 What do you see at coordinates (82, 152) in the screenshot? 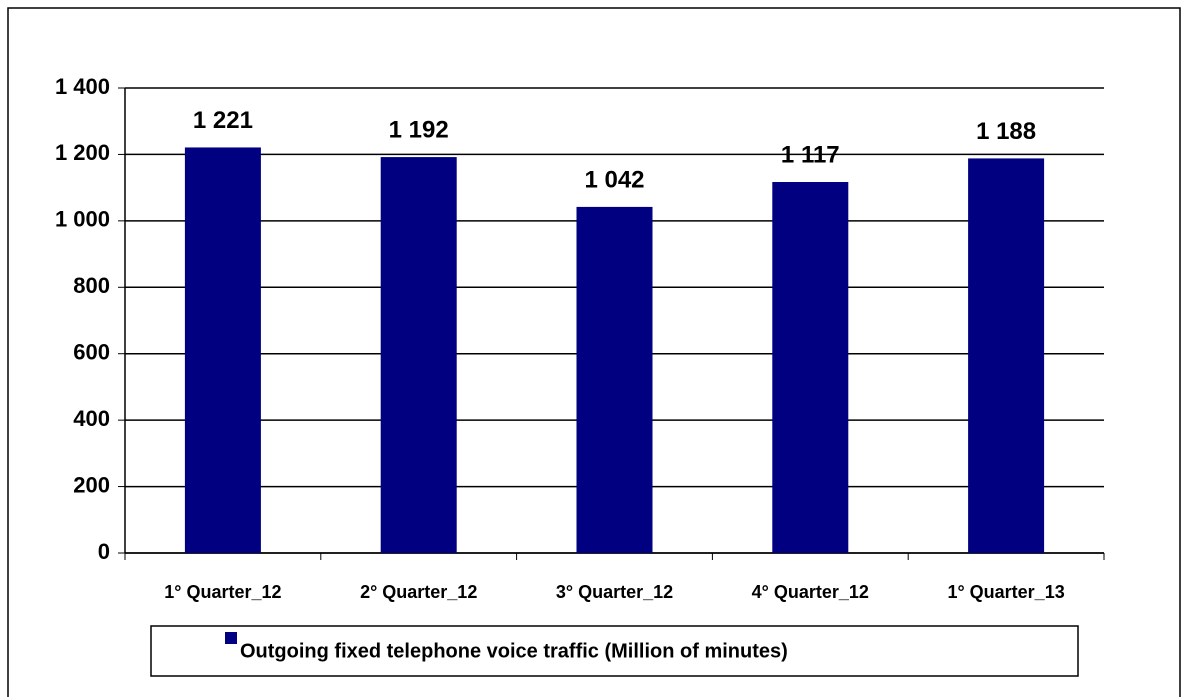
I see `y-tick-label: 1 200` at bounding box center [82, 152].